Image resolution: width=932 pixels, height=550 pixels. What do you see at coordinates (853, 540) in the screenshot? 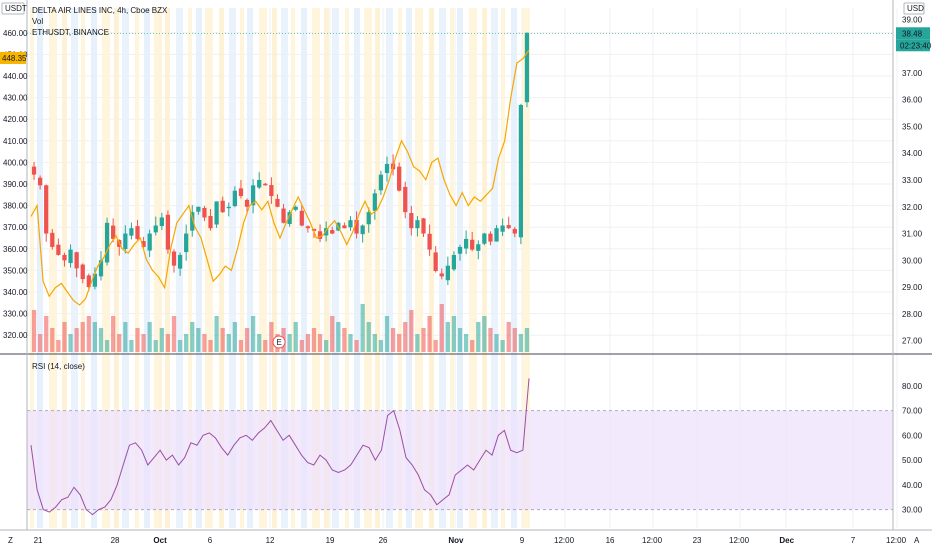
I see `time-axis-label: 7` at bounding box center [853, 540].